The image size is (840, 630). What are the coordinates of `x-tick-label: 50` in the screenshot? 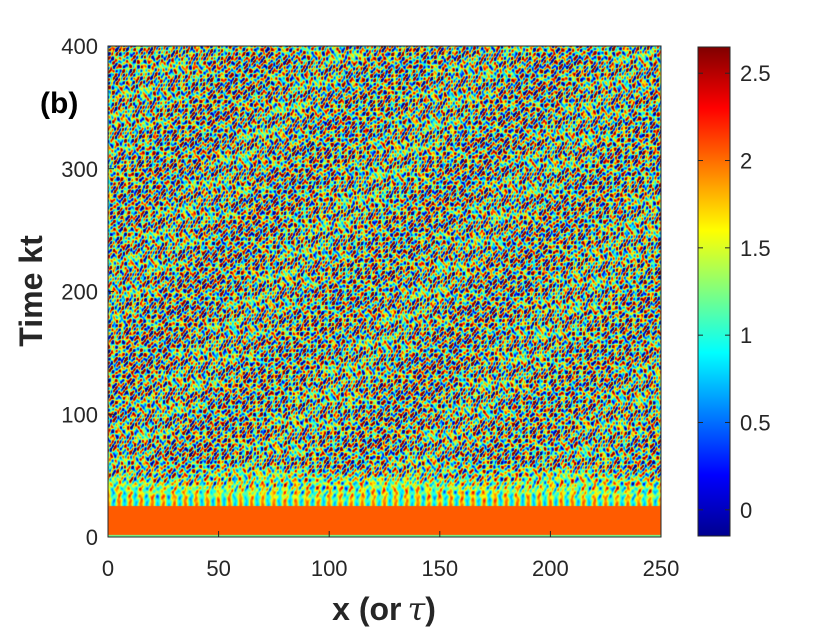 It's located at (218, 568).